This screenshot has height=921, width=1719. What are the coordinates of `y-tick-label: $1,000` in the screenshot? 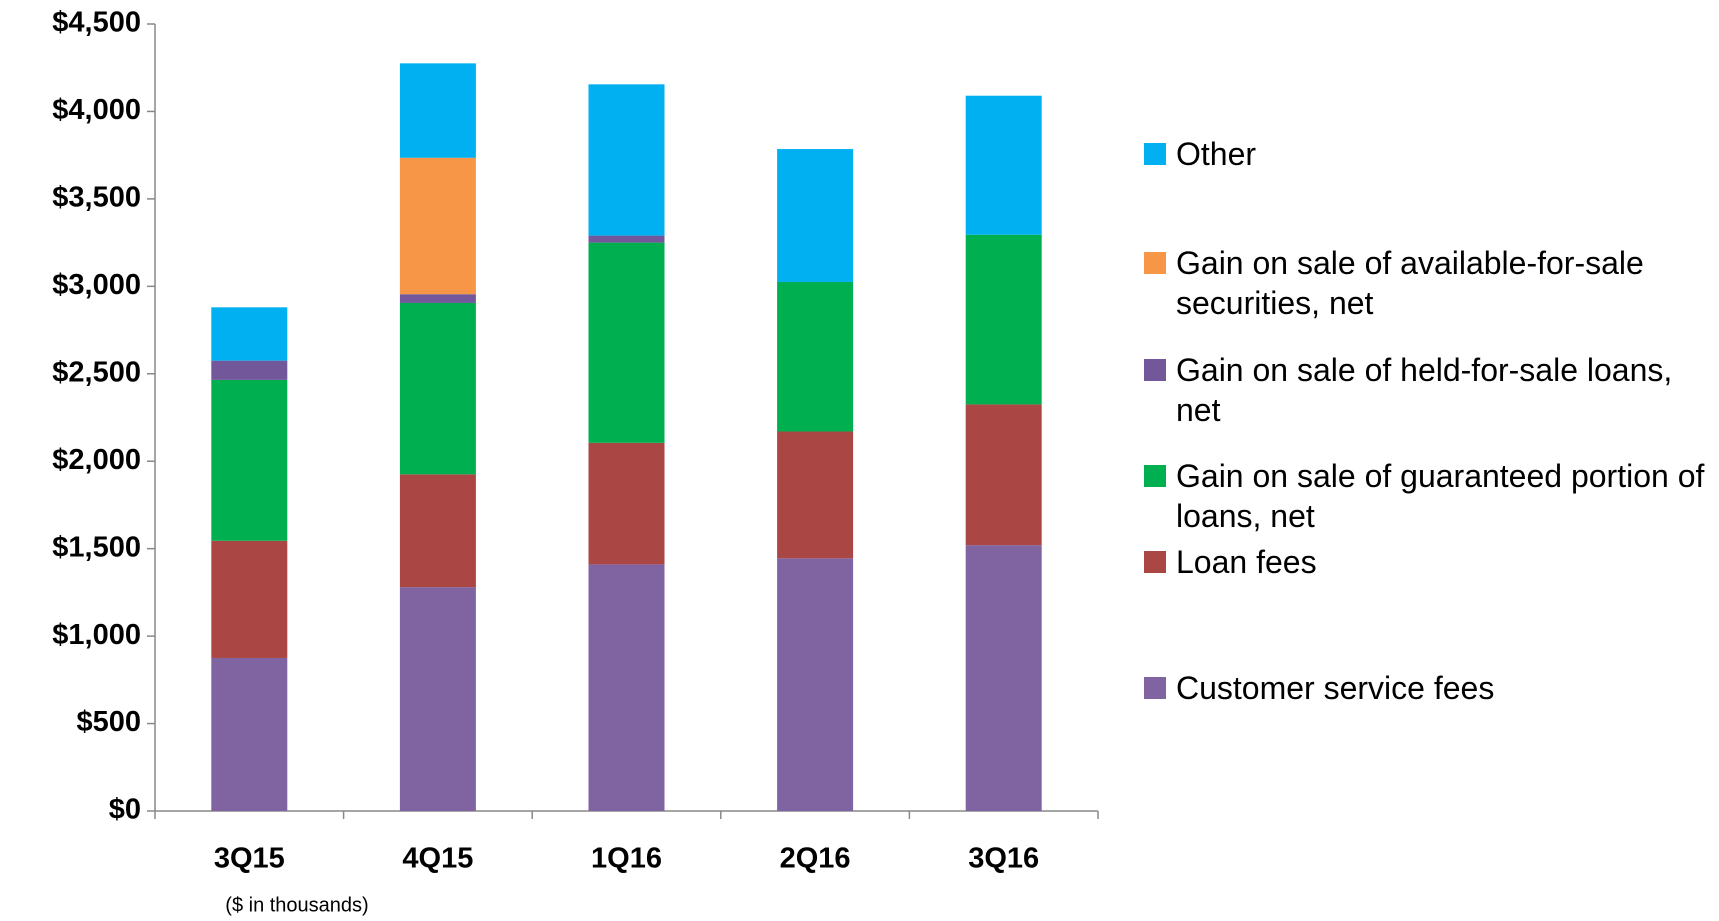 It's located at (96, 635).